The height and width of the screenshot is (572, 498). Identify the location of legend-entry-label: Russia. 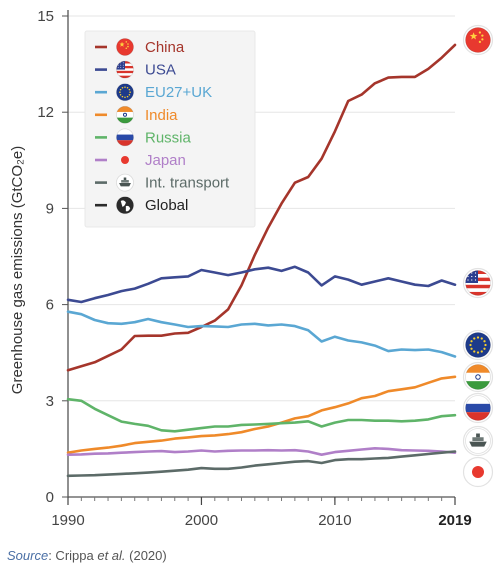
(168, 137).